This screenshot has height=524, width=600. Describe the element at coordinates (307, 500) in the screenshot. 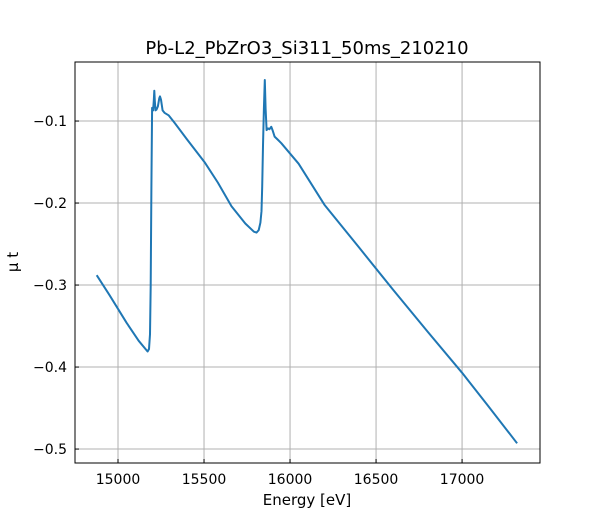

I see `x-axis-label: Energy [eV]` at that location.